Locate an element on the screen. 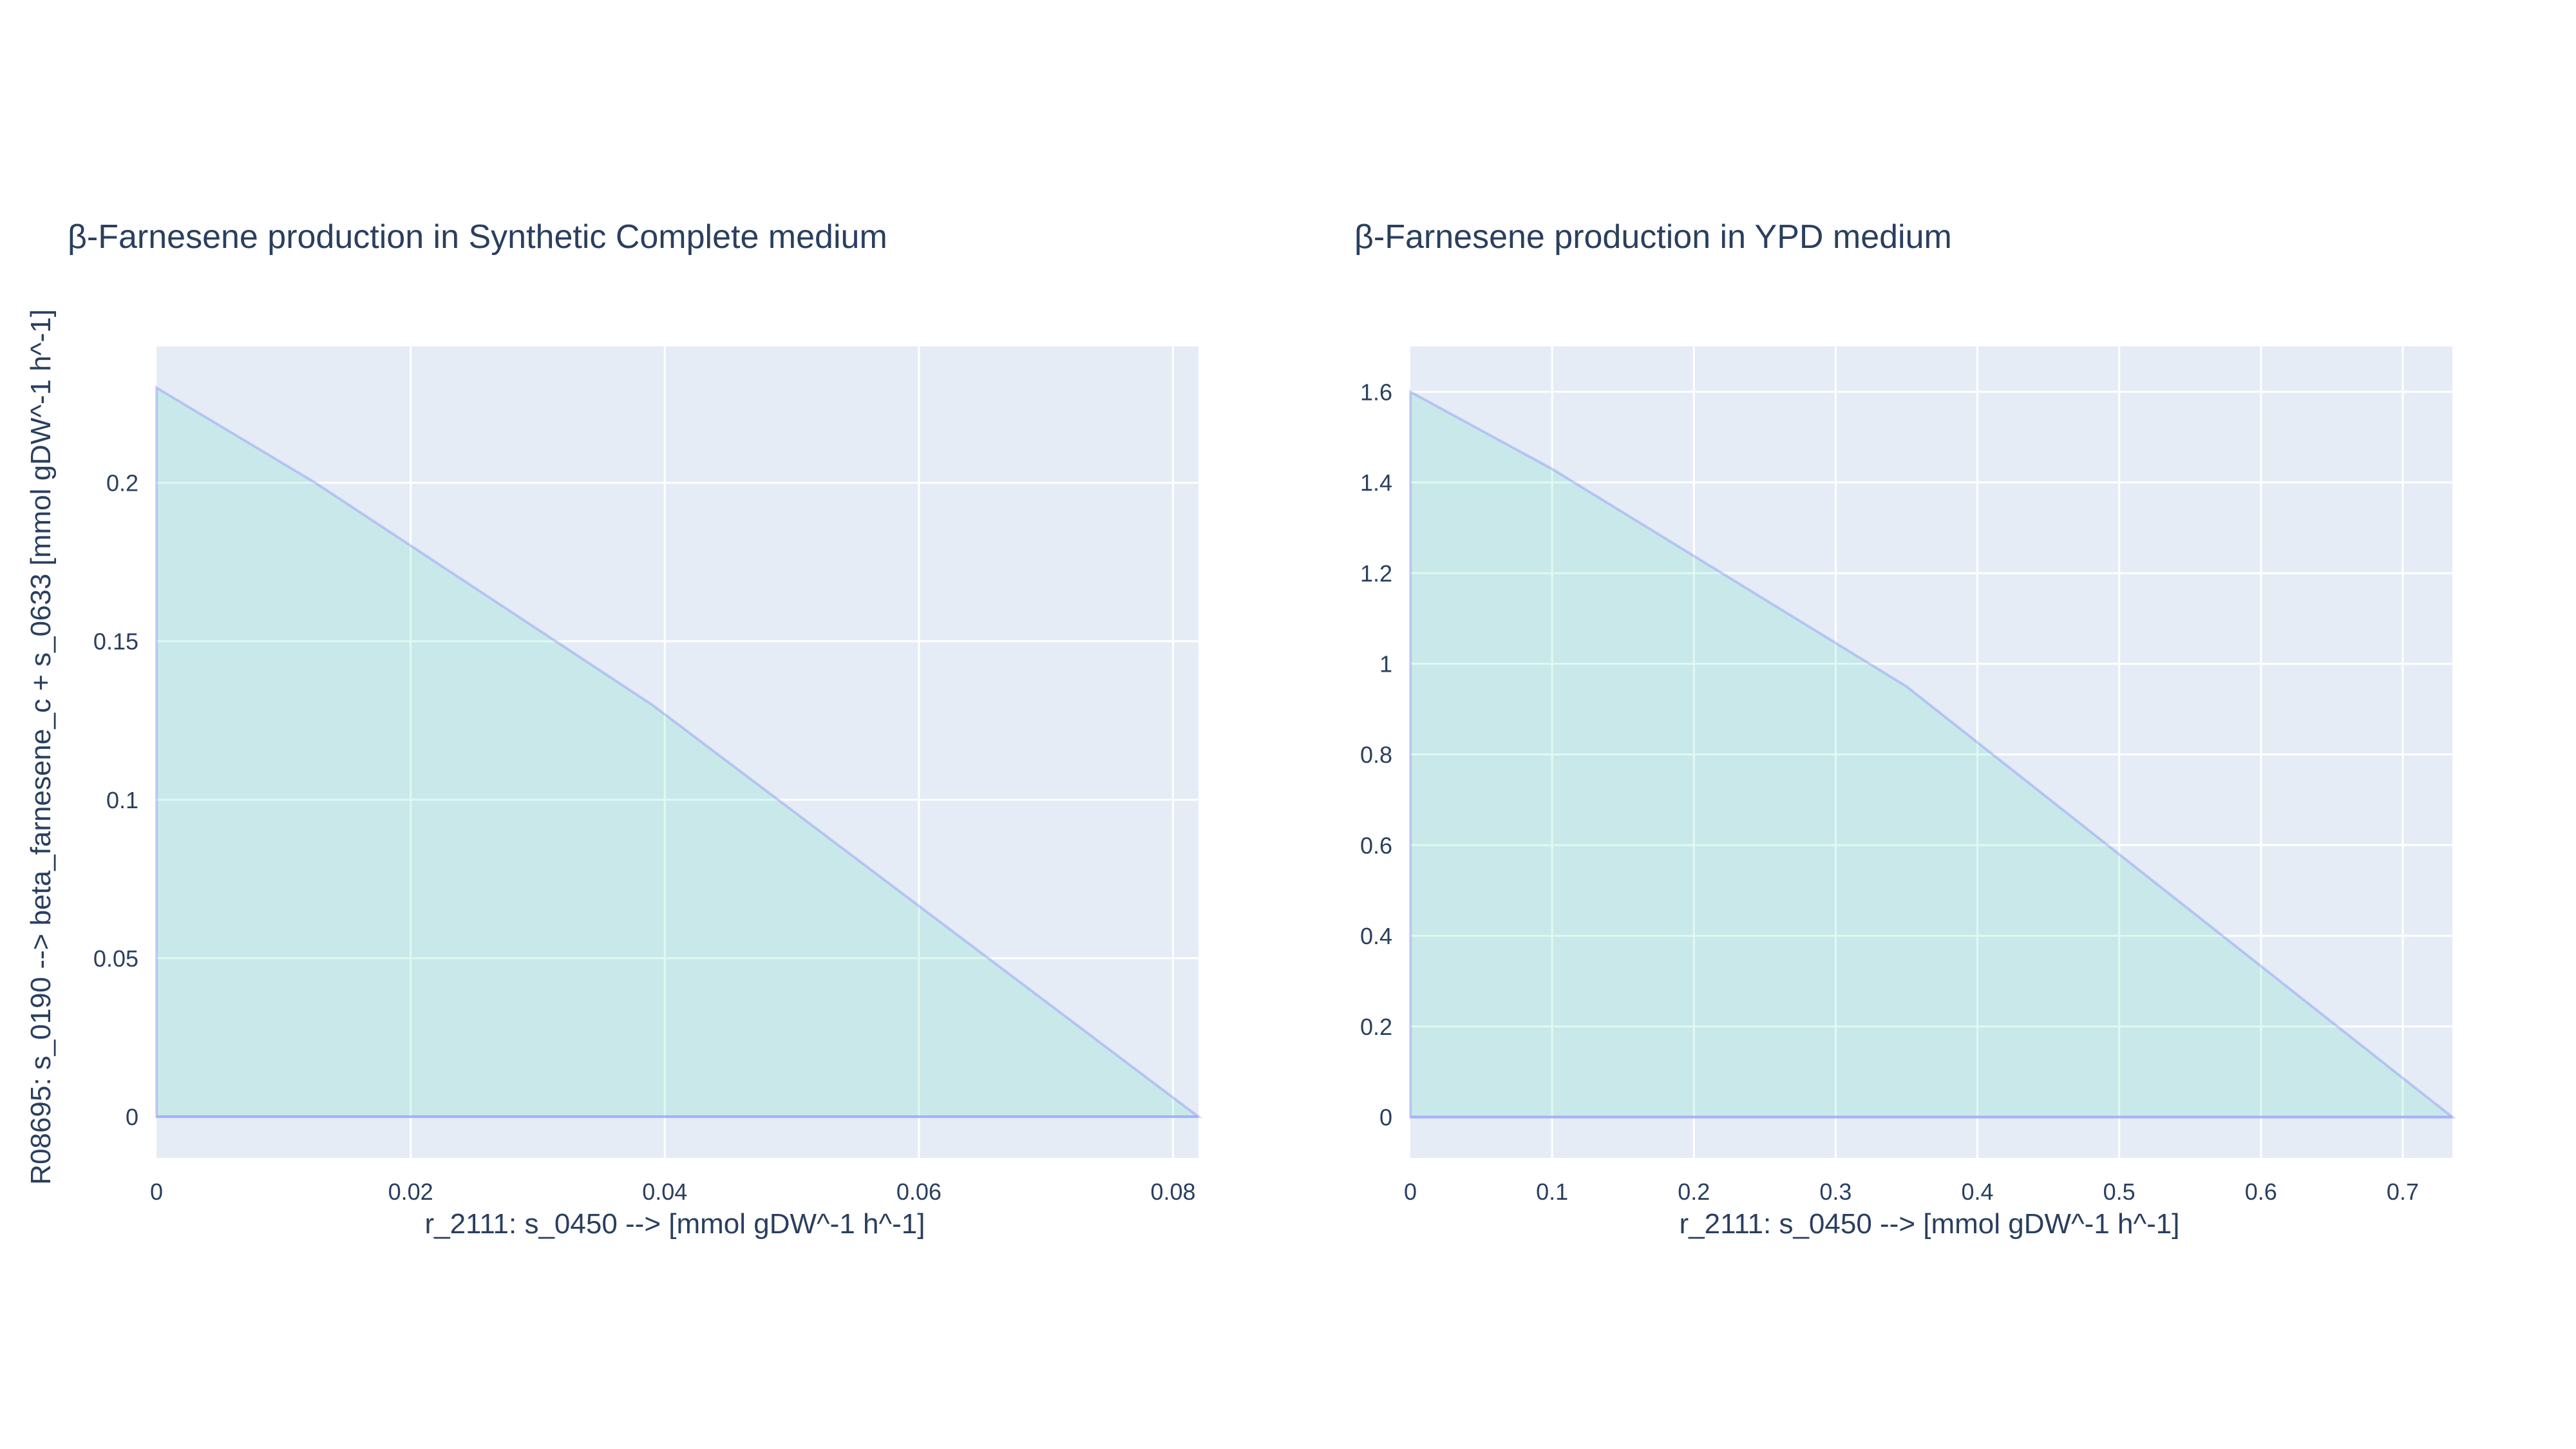 This screenshot has height=1449, width=2576. y-tick-label: 0.6 is located at coordinates (1376, 845).